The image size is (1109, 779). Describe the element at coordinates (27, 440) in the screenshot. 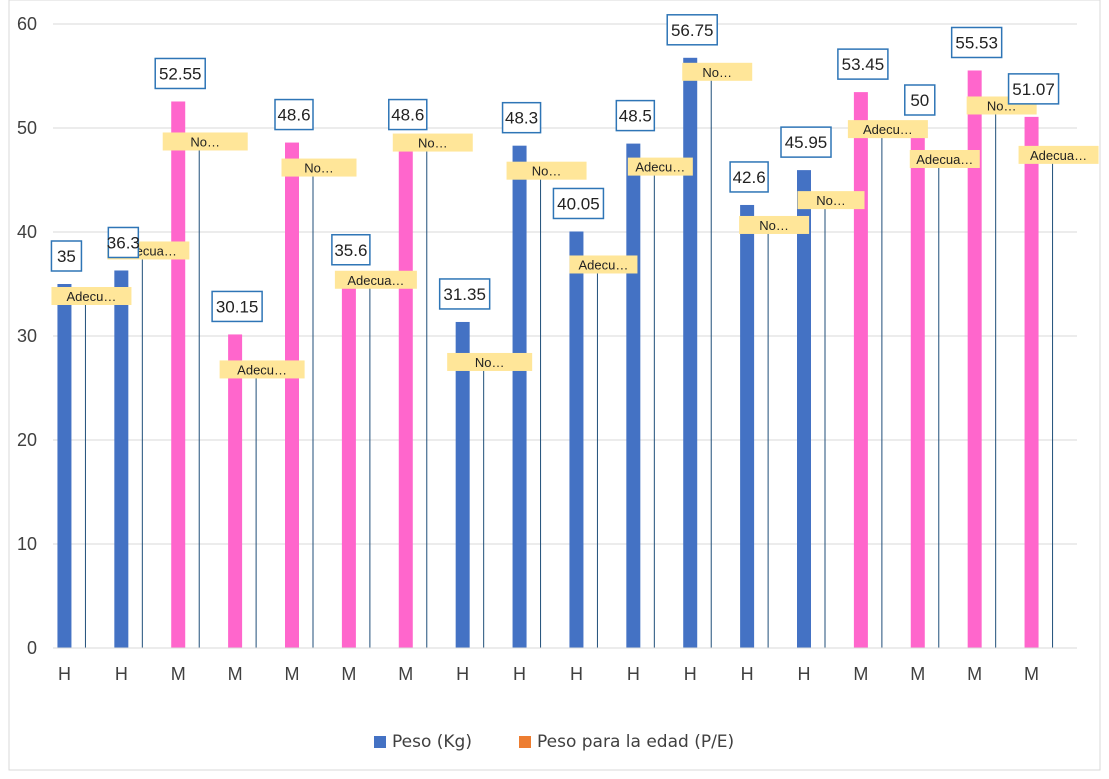

I see `y-tick-label: 20` at that location.